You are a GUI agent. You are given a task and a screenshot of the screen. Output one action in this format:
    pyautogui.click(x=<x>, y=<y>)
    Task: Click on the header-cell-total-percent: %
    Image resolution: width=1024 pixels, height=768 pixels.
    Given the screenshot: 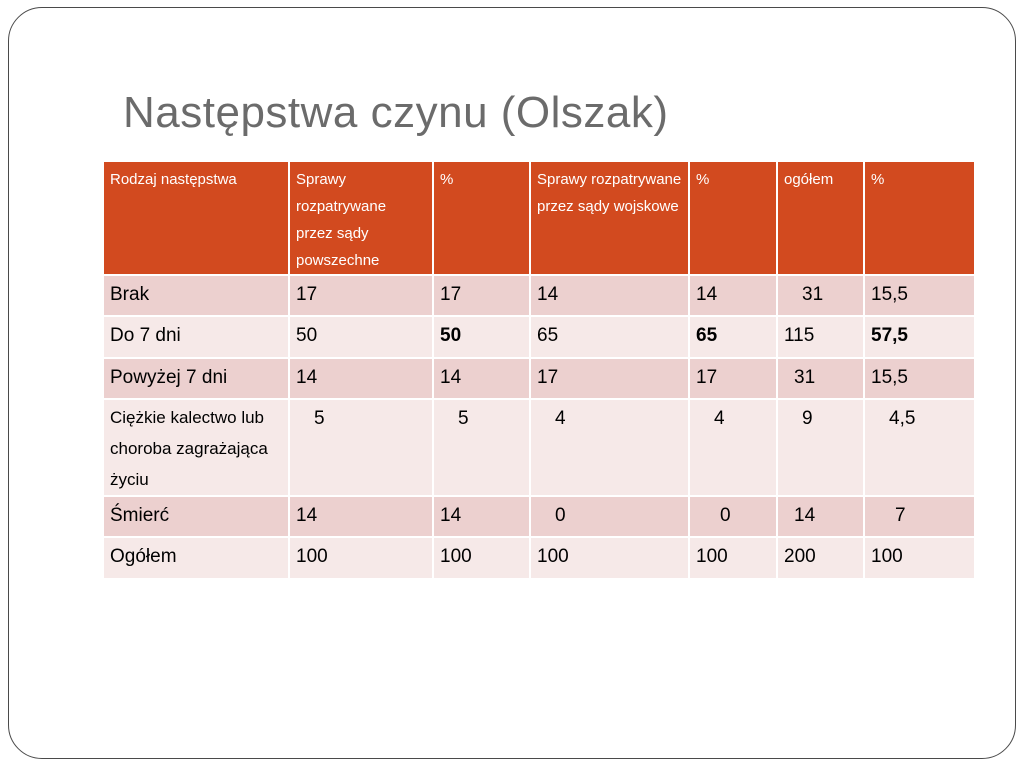 What is the action you would take?
    pyautogui.click(x=919, y=218)
    